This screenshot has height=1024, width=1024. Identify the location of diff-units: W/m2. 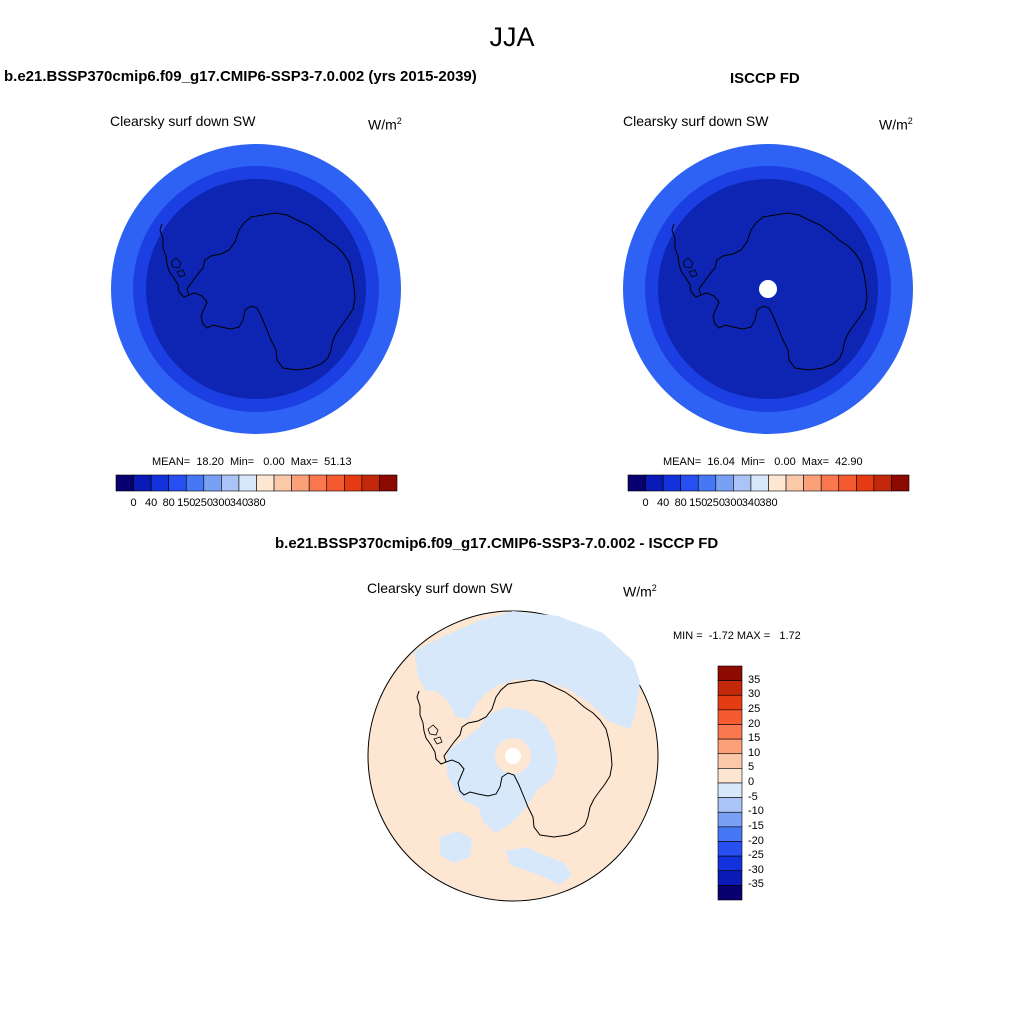
(640, 591).